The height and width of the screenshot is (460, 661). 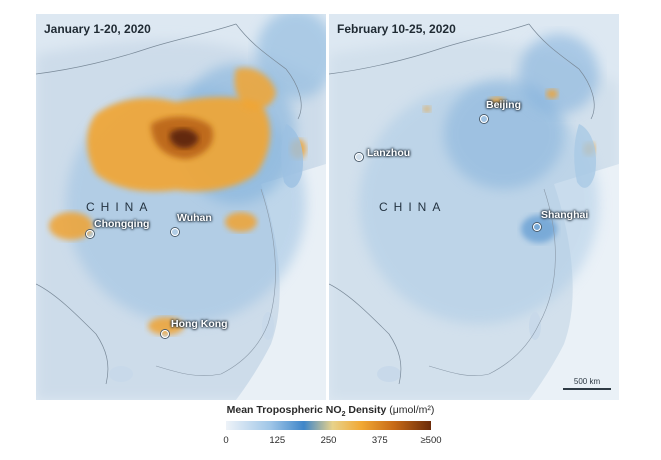 I want to click on city-label-chongqing: Chongqing, so click(x=122, y=224).